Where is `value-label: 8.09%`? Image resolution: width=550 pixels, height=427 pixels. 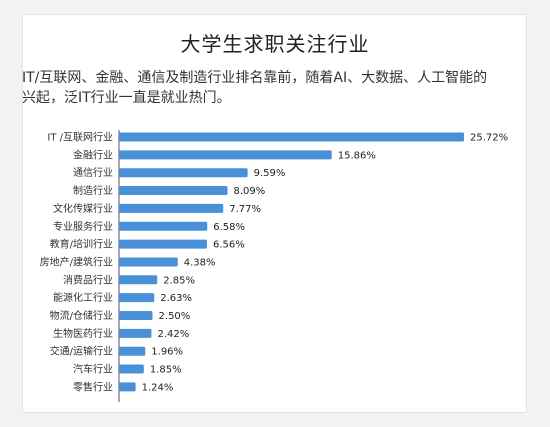
value-label: 8.09% is located at coordinates (250, 191).